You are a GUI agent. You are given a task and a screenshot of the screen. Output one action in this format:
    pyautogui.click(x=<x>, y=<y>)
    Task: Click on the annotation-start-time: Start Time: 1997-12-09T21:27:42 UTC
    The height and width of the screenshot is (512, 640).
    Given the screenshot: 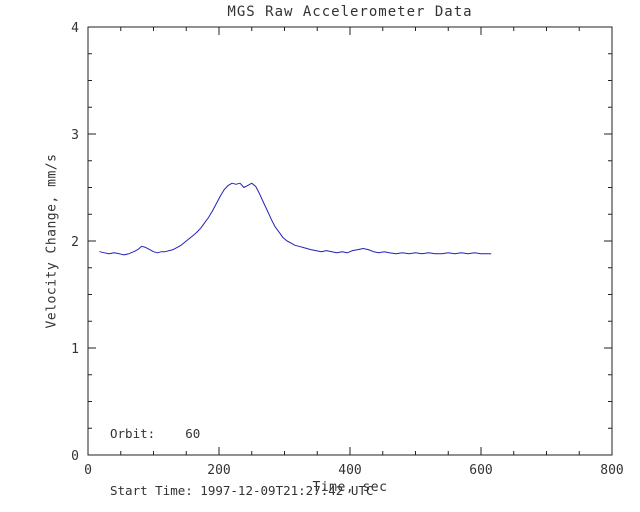 What is the action you would take?
    pyautogui.click(x=242, y=490)
    